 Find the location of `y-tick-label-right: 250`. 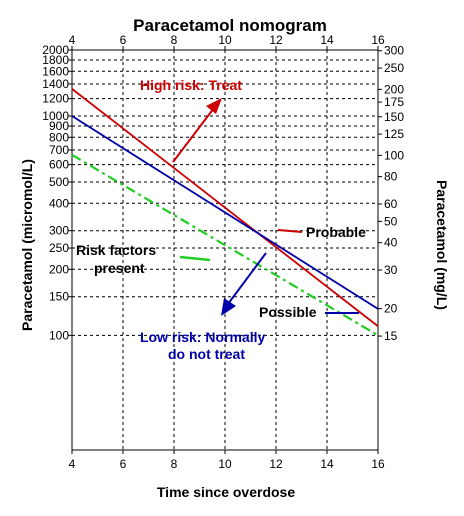

y-tick-label-right: 250 is located at coordinates (394, 68).